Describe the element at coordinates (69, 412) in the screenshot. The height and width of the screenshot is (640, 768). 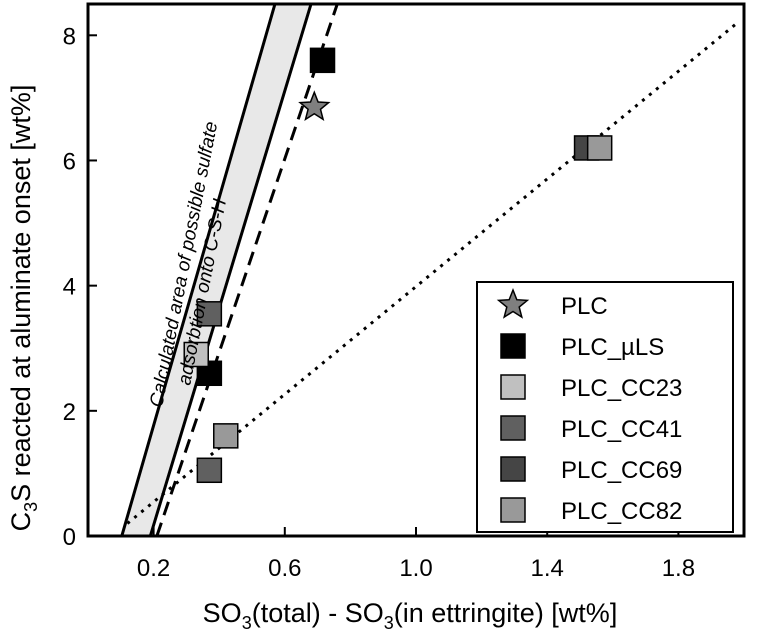
I see `y-tick-label: 2` at that location.